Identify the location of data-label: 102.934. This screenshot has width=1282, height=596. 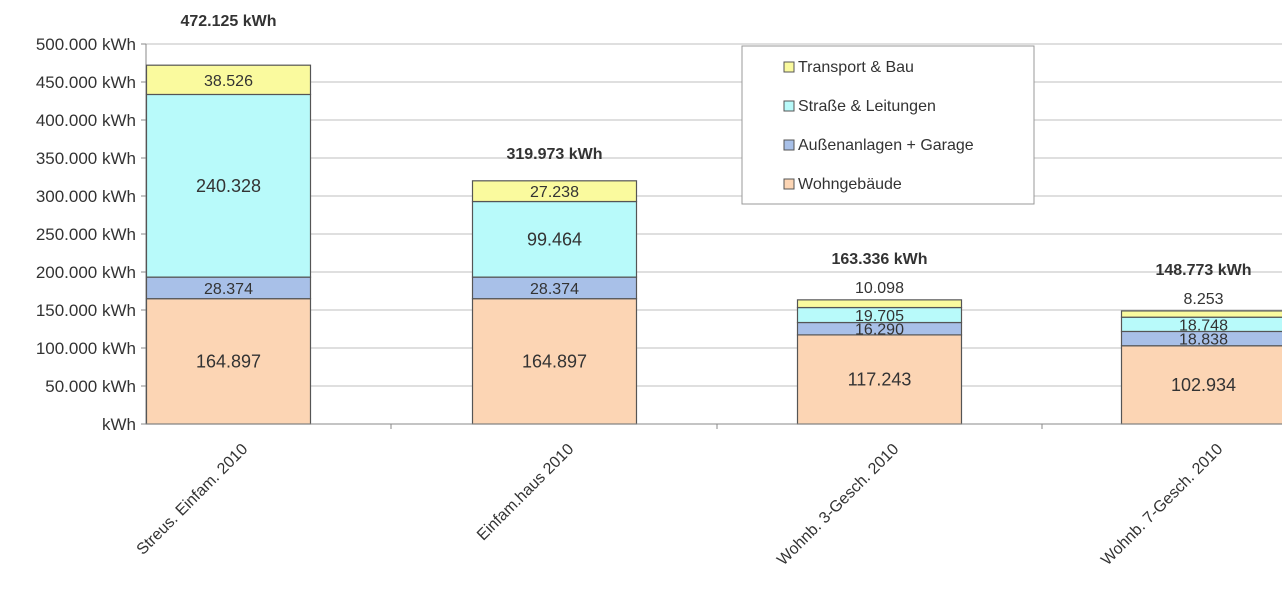
(1203, 385).